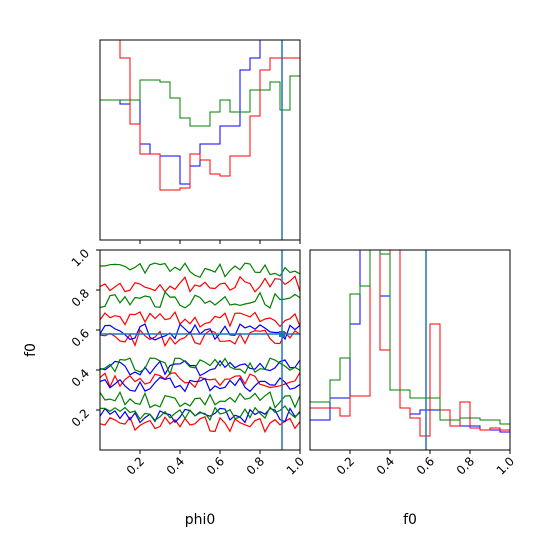 This screenshot has width=550, height=550. I want to click on marginal-f0-frame, so click(410, 350).